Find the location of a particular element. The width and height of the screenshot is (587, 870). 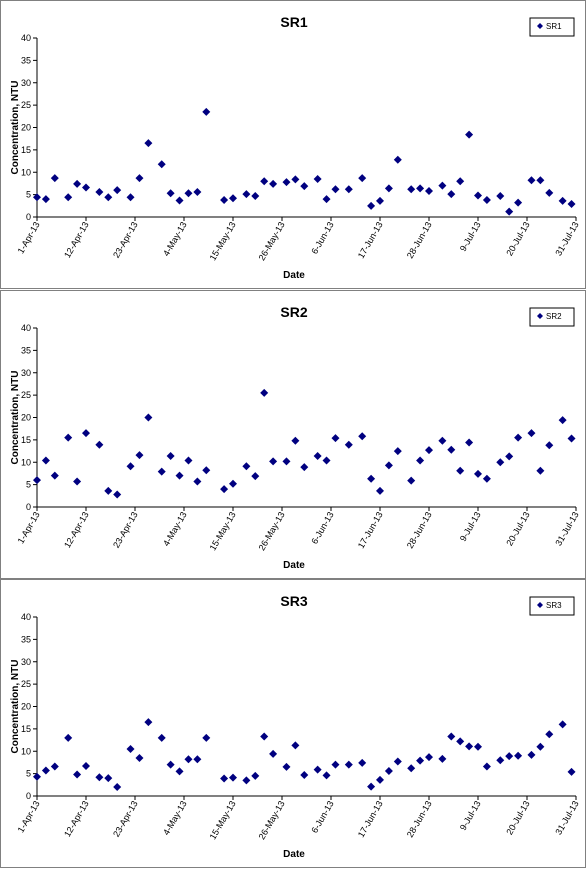

y-tick-label: 20 is located at coordinates (26, 128).